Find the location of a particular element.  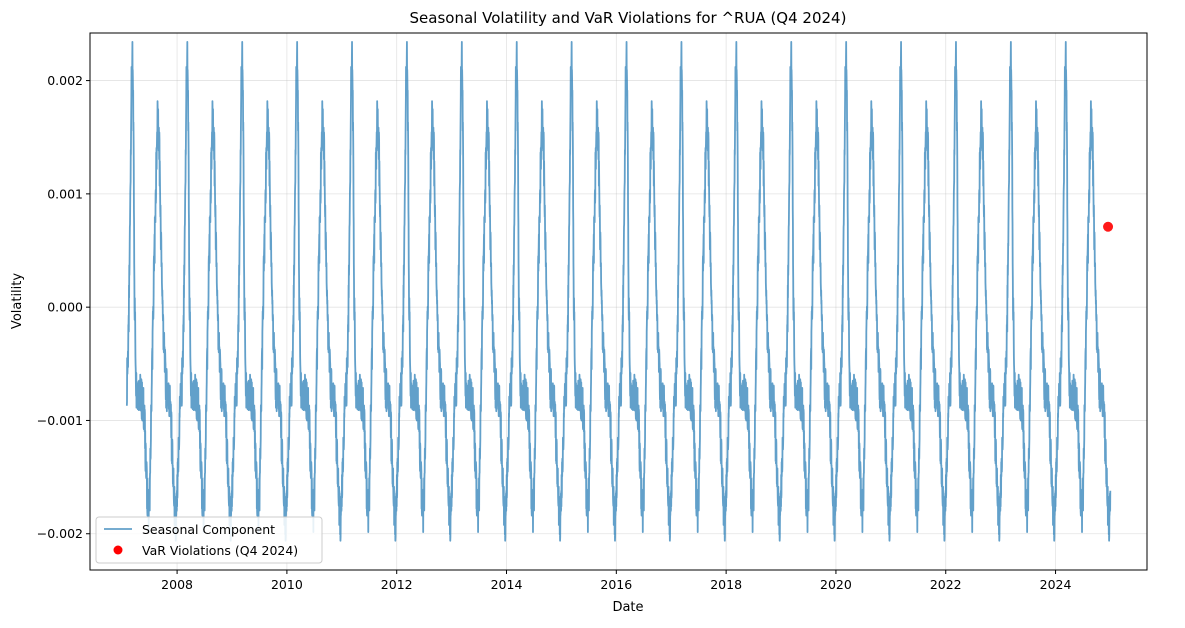

legend-label-seasonal: Seasonal Component is located at coordinates (208, 529).